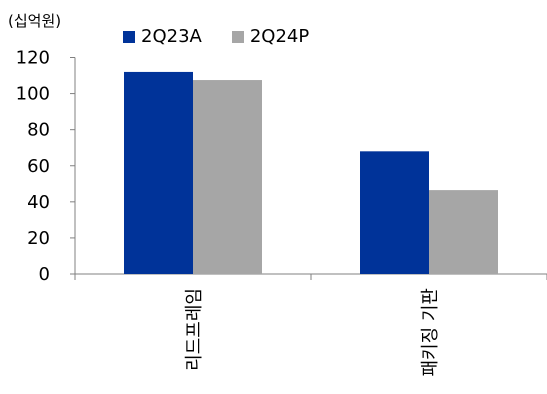 This screenshot has height=394, width=547. I want to click on bar-2Q23A-리드프레임, so click(158, 172).